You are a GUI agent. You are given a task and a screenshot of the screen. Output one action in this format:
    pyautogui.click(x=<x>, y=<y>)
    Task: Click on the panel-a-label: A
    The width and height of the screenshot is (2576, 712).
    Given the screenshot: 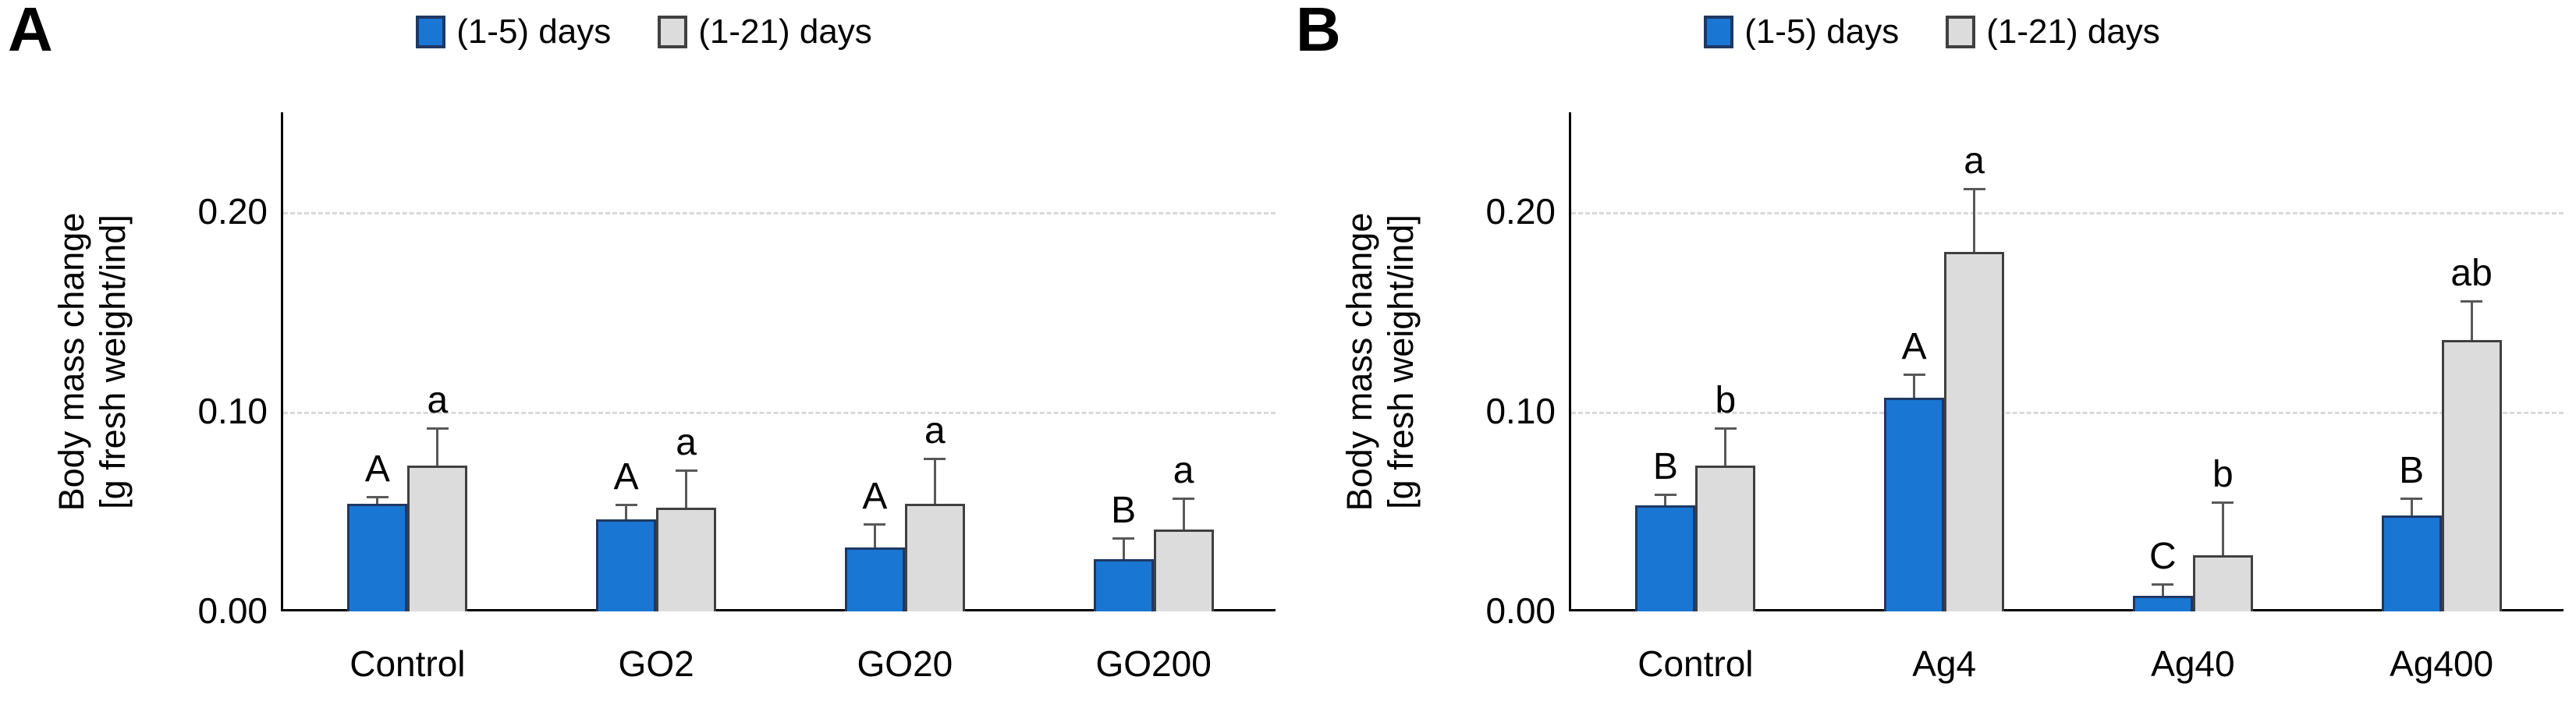 What is the action you would take?
    pyautogui.click(x=30, y=32)
    